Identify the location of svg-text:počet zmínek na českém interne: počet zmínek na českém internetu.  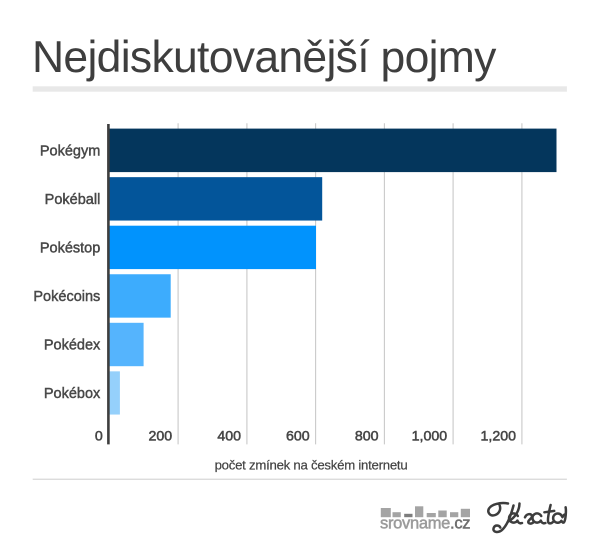
(311, 465).